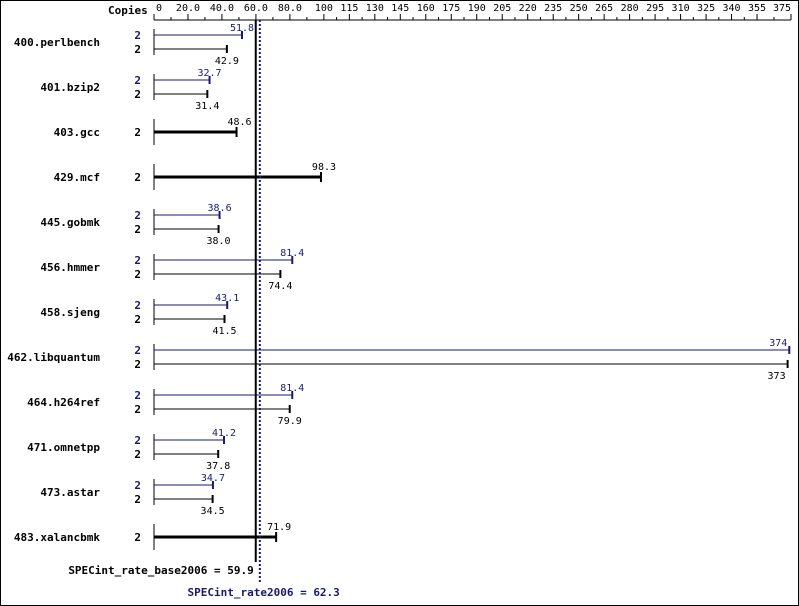 This screenshot has height=606, width=799. Describe the element at coordinates (77, 177) in the screenshot. I see `benchmark-name: 429.mcf` at that location.